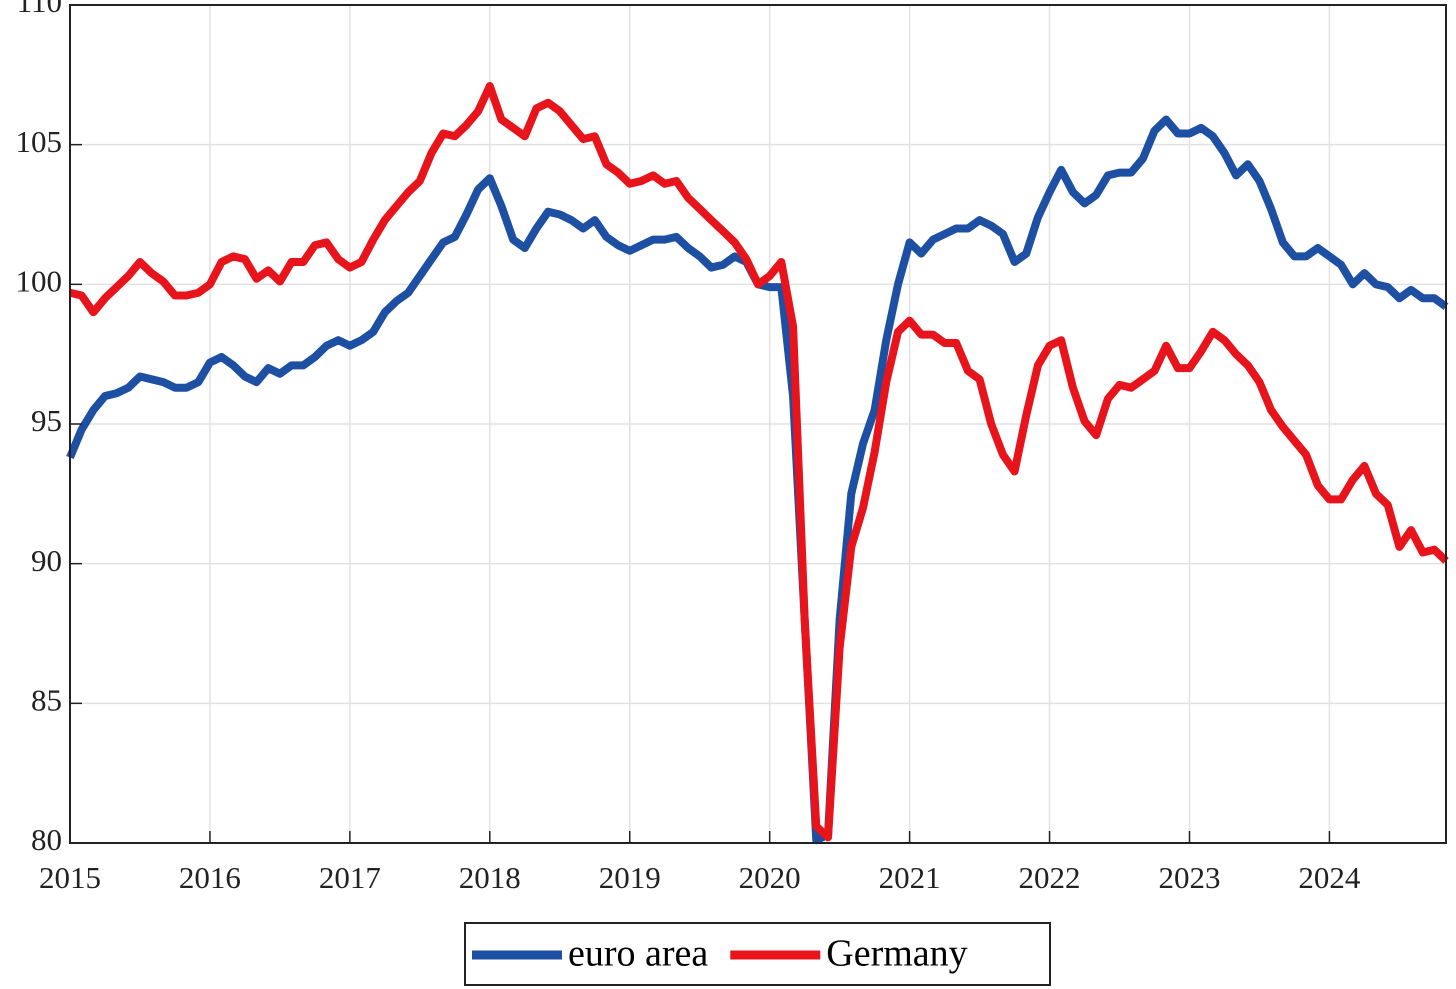  Describe the element at coordinates (46, 560) in the screenshot. I see `y-tick-label: 90` at that location.